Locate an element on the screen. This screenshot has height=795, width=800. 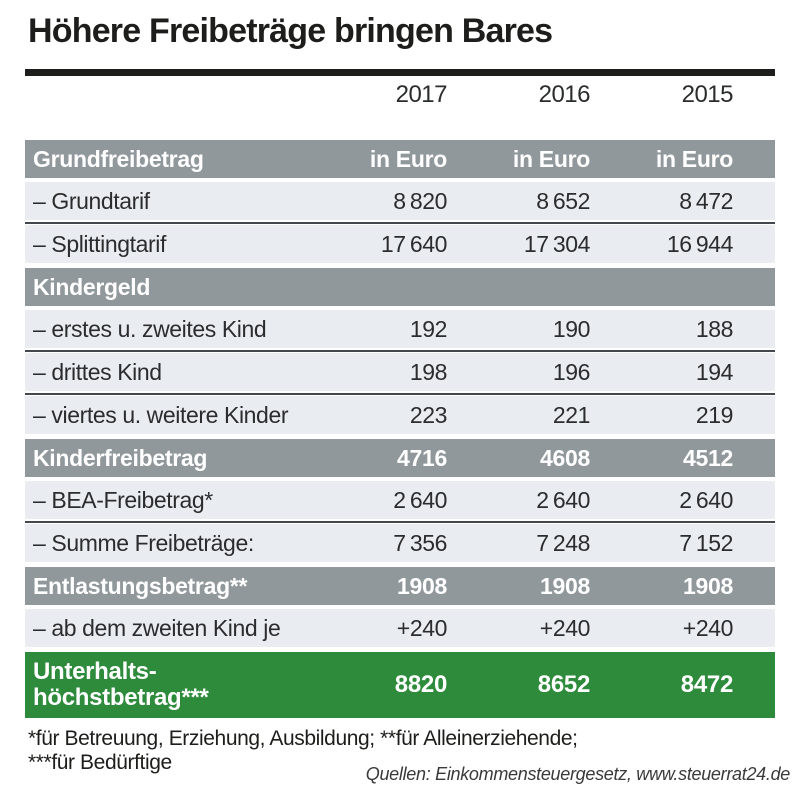
row-value: 7 248 is located at coordinates (563, 542).